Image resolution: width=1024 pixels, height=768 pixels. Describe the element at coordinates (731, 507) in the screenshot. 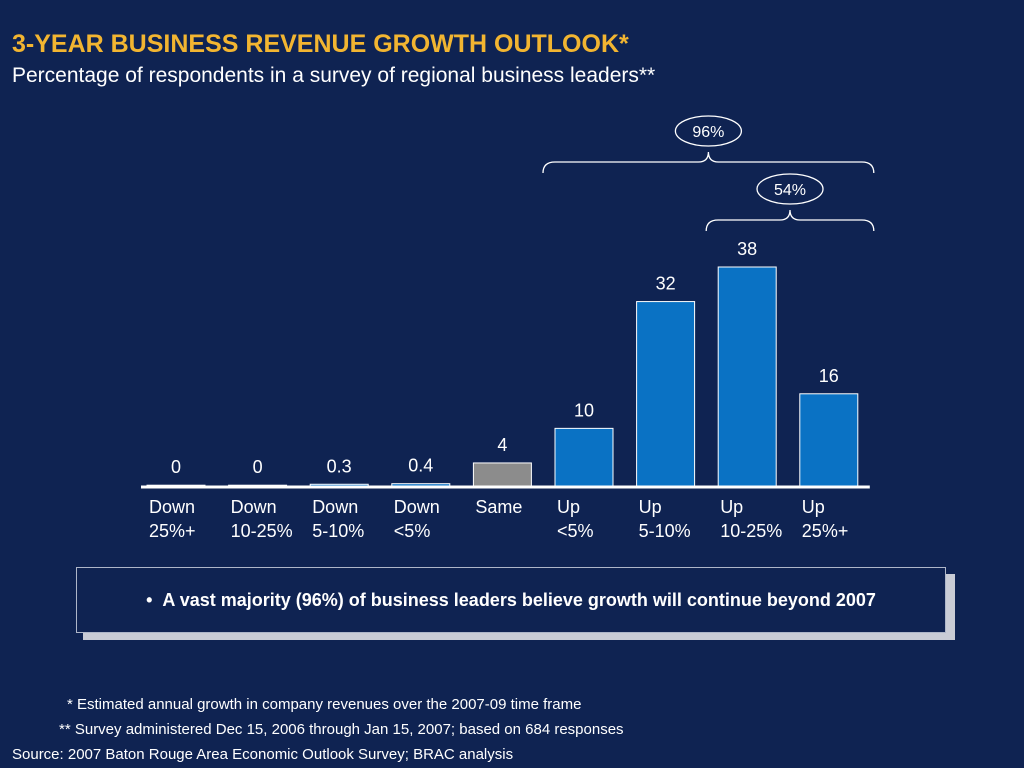

I see `category-label-7-0: Up` at that location.